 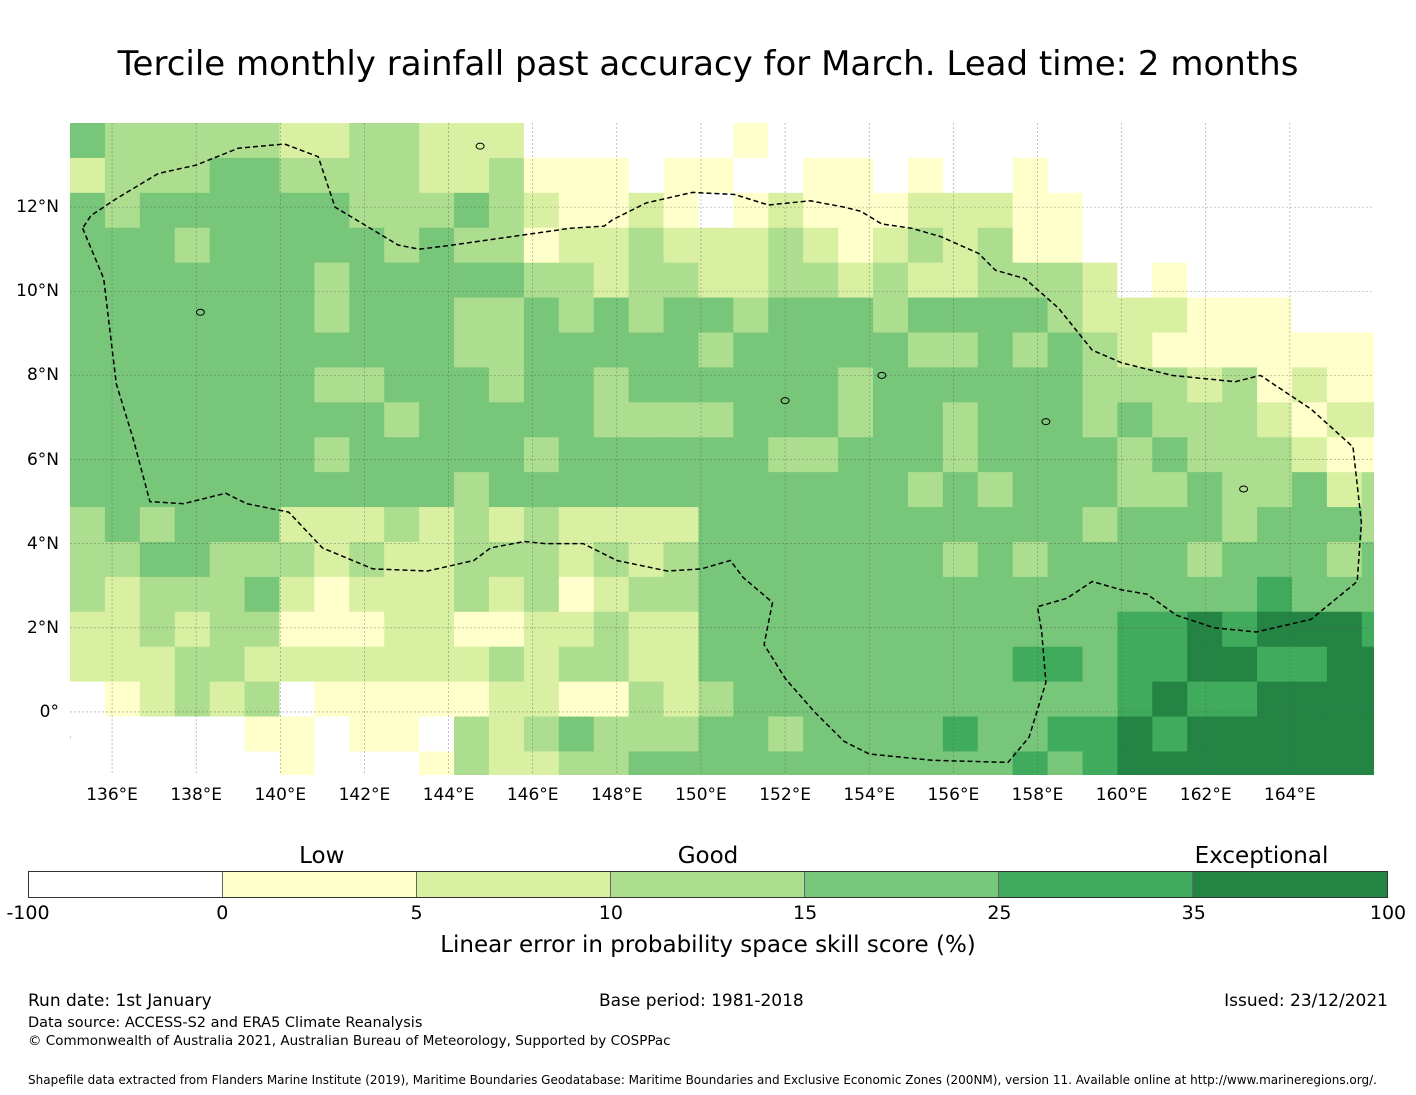 I want to click on island-outline, so click(x=200, y=312).